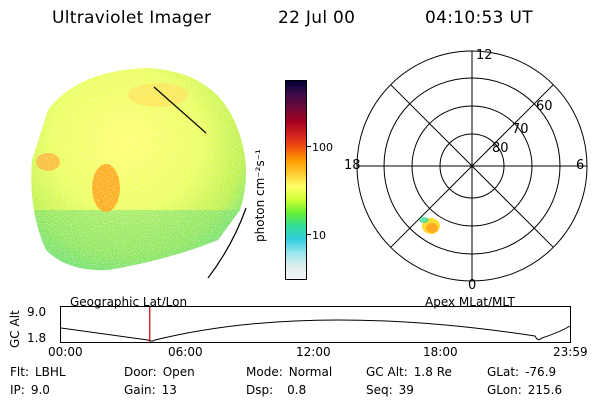 Image resolution: width=600 pixels, height=400 pixels. I want to click on mlt-label-6: 6, so click(580, 165).